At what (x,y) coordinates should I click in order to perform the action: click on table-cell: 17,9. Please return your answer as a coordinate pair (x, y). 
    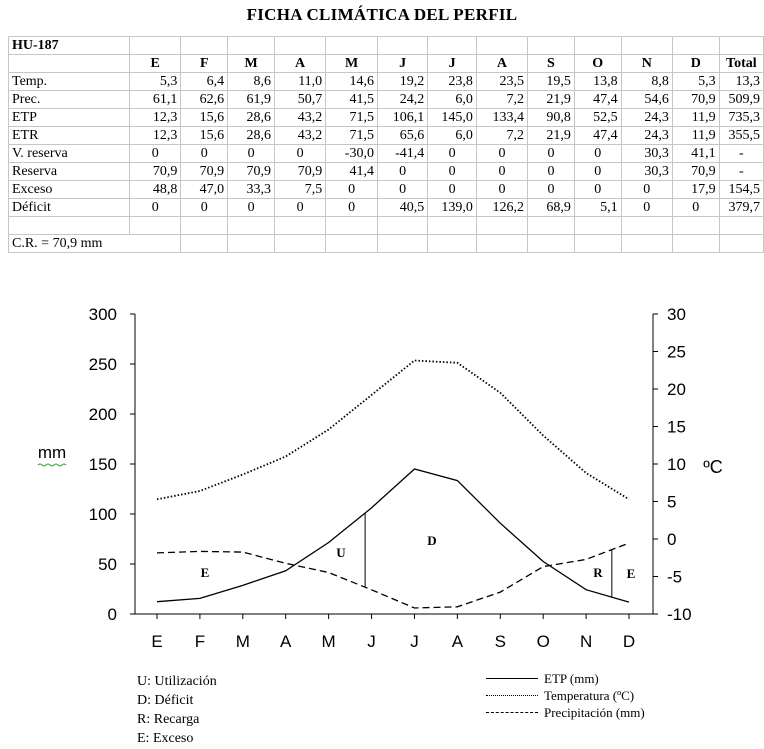
    Looking at the image, I should click on (695, 189).